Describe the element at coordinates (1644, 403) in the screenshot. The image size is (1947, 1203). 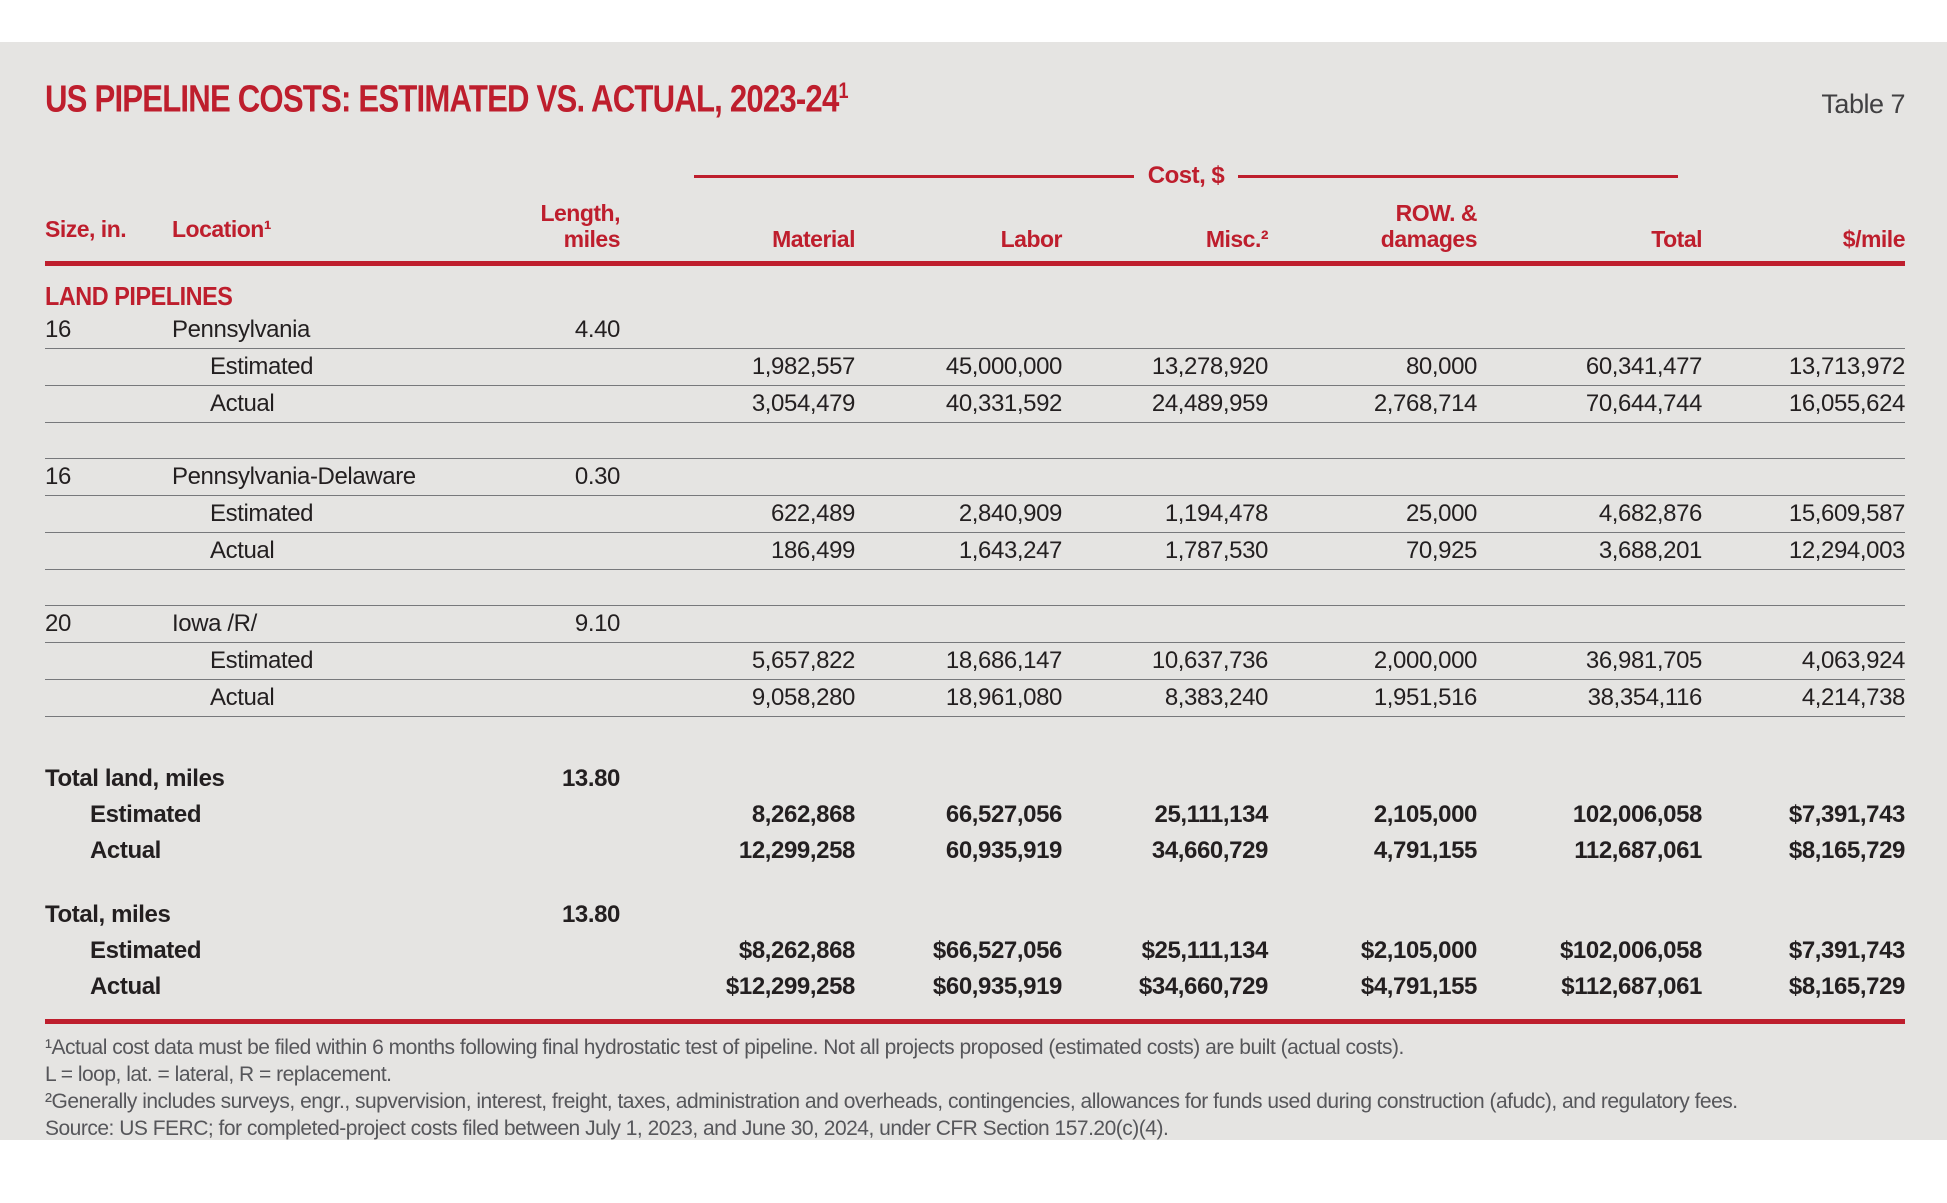
I see `total-cell: 70,644,744` at that location.